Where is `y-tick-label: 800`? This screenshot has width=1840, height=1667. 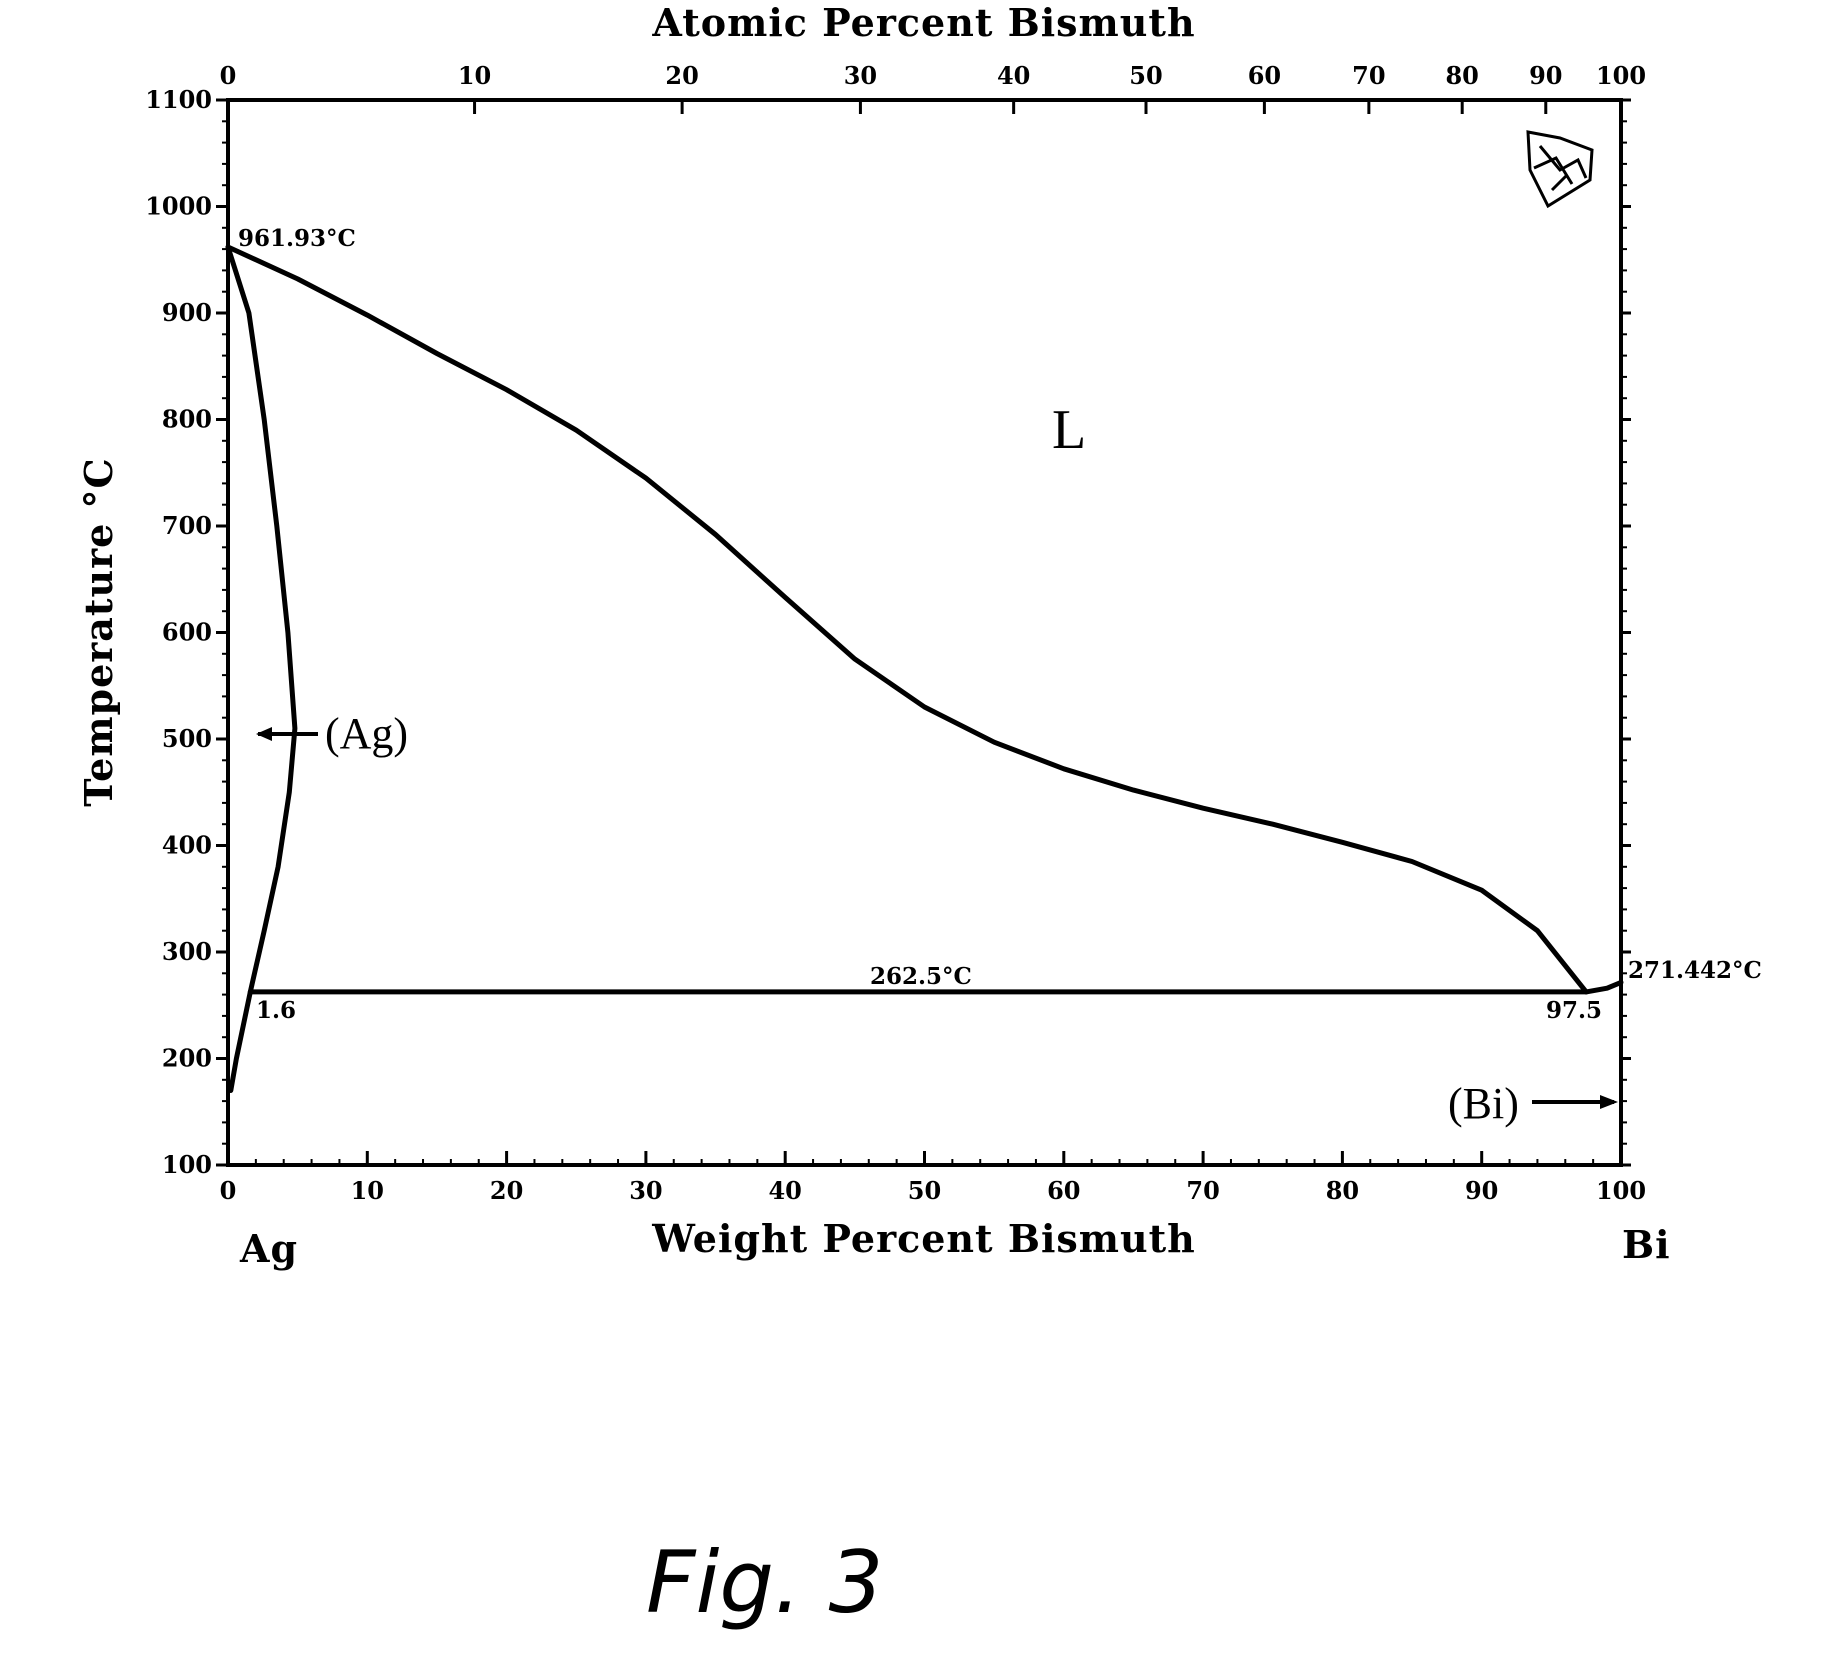 y-tick-label: 800 is located at coordinates (187, 419).